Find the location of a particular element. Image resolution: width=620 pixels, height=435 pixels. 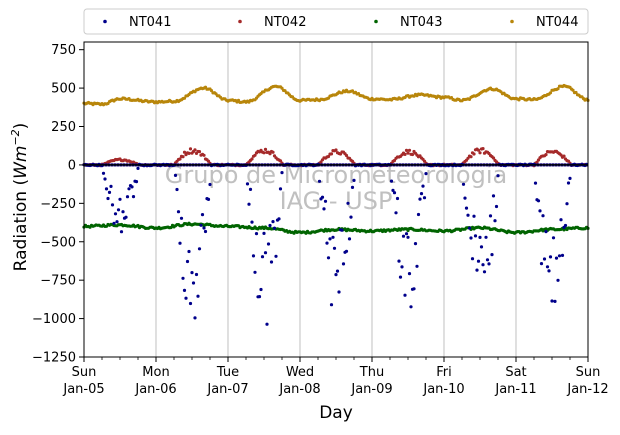

y-axis-label: Radiation (Wm−2) is located at coordinates (20, 197).